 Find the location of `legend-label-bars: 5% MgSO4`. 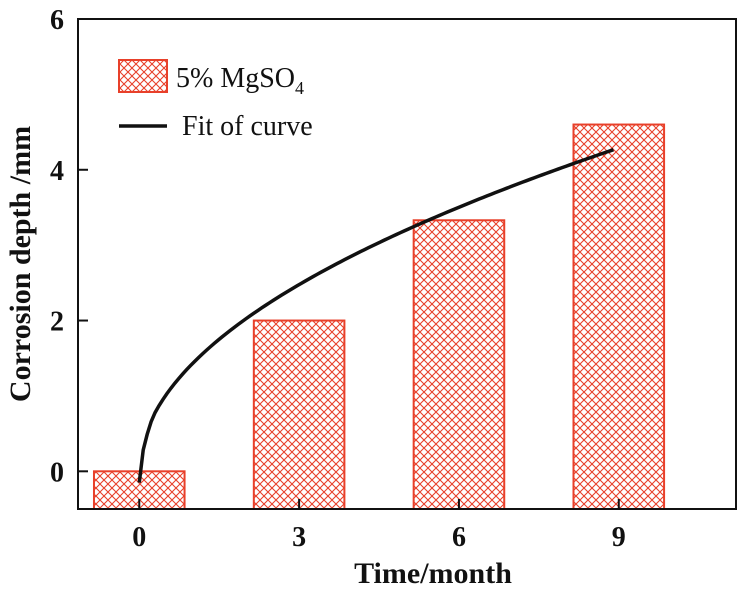

legend-label-bars: 5% MgSO4 is located at coordinates (240, 80).